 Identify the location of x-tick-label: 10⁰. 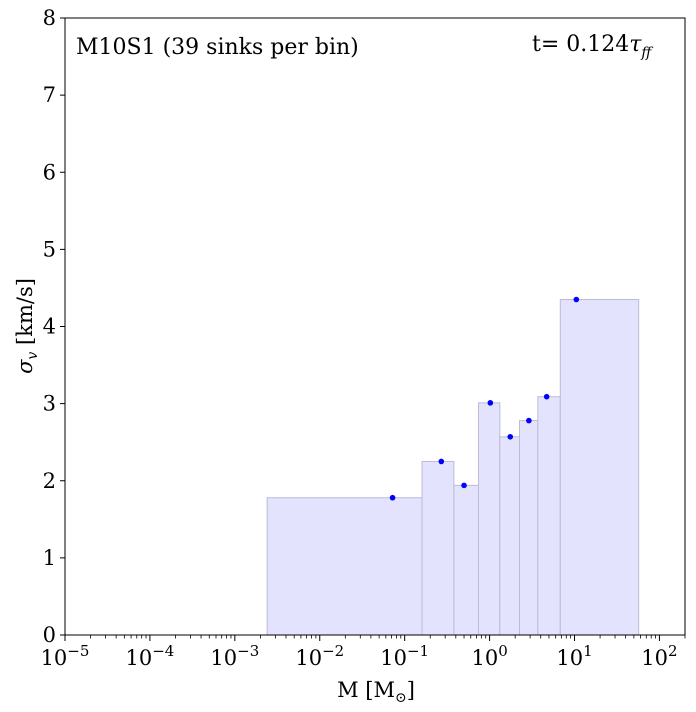
(489, 656).